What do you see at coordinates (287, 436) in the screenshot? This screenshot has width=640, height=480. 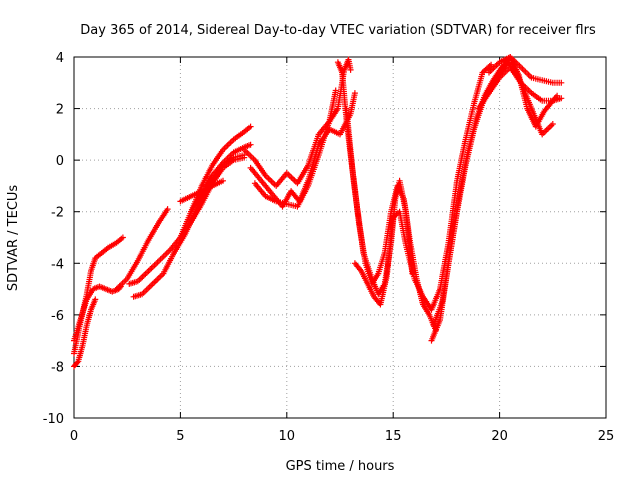 I see `x-tick-label: 10` at bounding box center [287, 436].